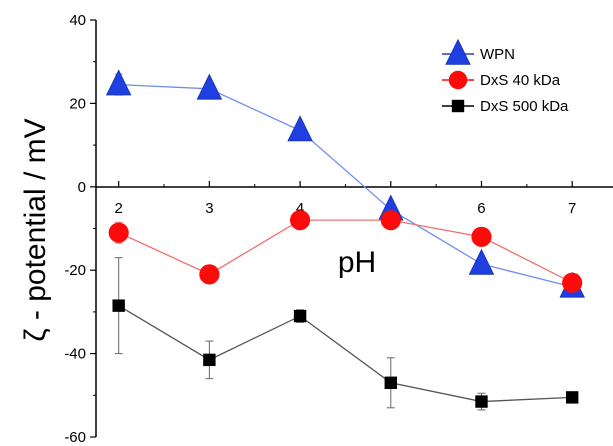 Image resolution: width=613 pixels, height=446 pixels. Describe the element at coordinates (77, 103) in the screenshot. I see `y-tick-label: 20` at that location.